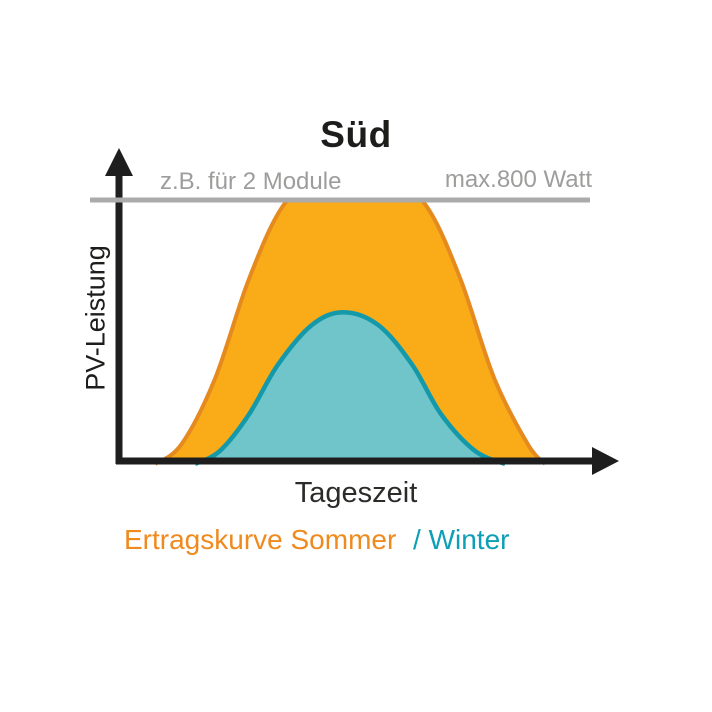 The image size is (712, 712). Describe the element at coordinates (95, 318) in the screenshot. I see `y-axis-label: PV-Leistung` at that location.